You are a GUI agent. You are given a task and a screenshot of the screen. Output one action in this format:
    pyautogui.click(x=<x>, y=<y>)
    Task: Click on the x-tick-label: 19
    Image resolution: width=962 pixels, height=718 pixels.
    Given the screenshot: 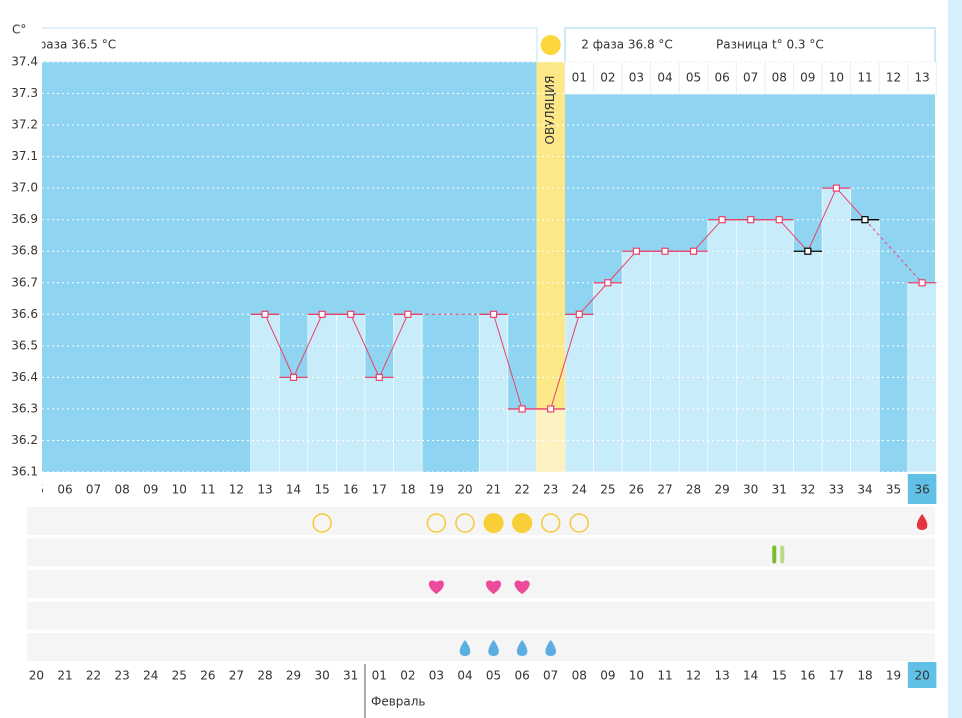 What is the action you would take?
    pyautogui.click(x=436, y=490)
    